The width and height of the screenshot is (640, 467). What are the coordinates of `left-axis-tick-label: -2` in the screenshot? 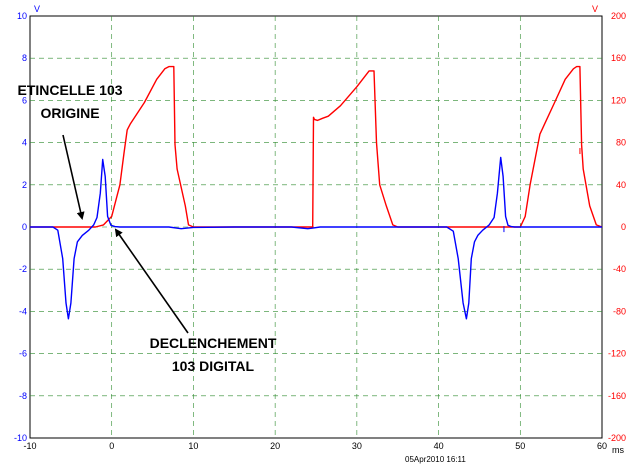 It's located at (23, 269).